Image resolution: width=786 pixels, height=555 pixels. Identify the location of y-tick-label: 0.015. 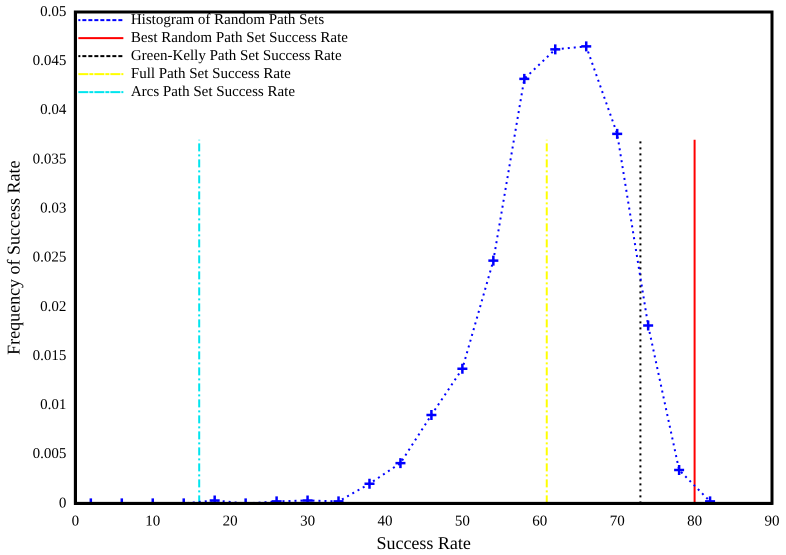
(49, 356).